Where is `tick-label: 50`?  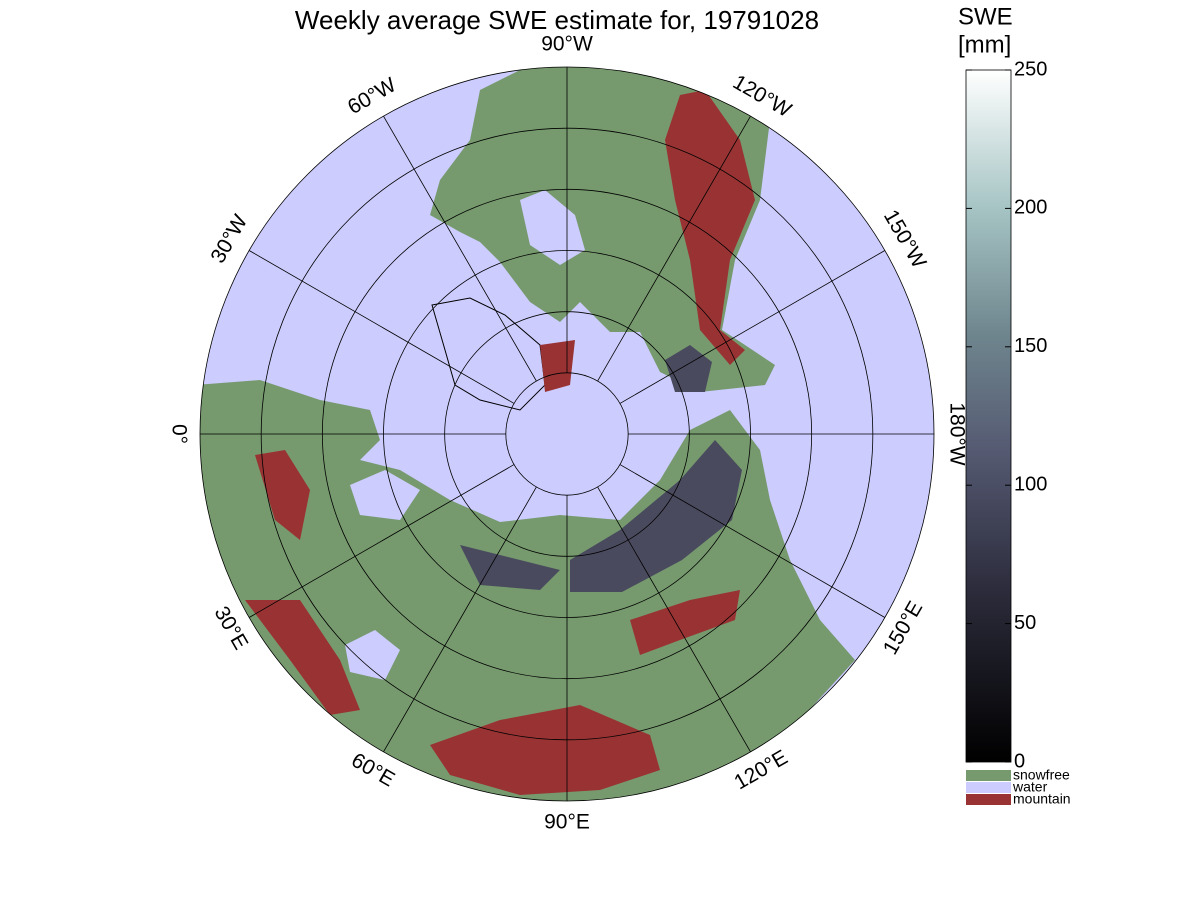
tick-label: 50 is located at coordinates (1025, 623).